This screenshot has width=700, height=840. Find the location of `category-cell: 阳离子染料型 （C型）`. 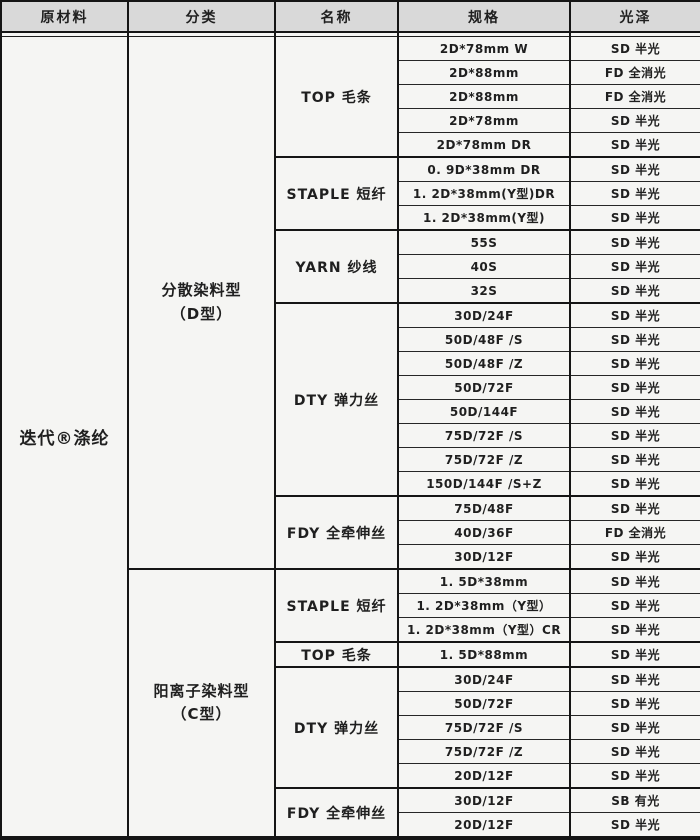

category-cell: 阳离子染料型 （C型） is located at coordinates (201, 703).